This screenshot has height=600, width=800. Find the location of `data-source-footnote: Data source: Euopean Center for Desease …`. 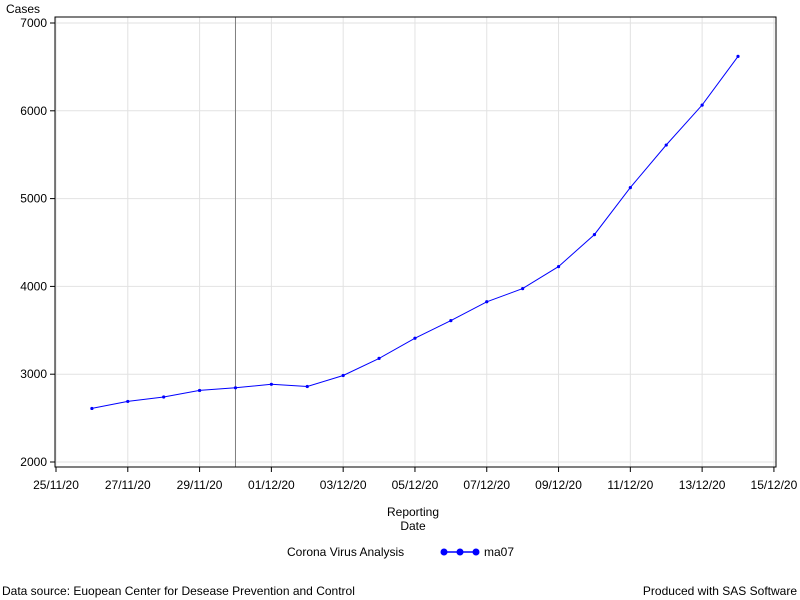

data-source-footnote: Data source: Euopean Center for Desease … is located at coordinates (178, 591).